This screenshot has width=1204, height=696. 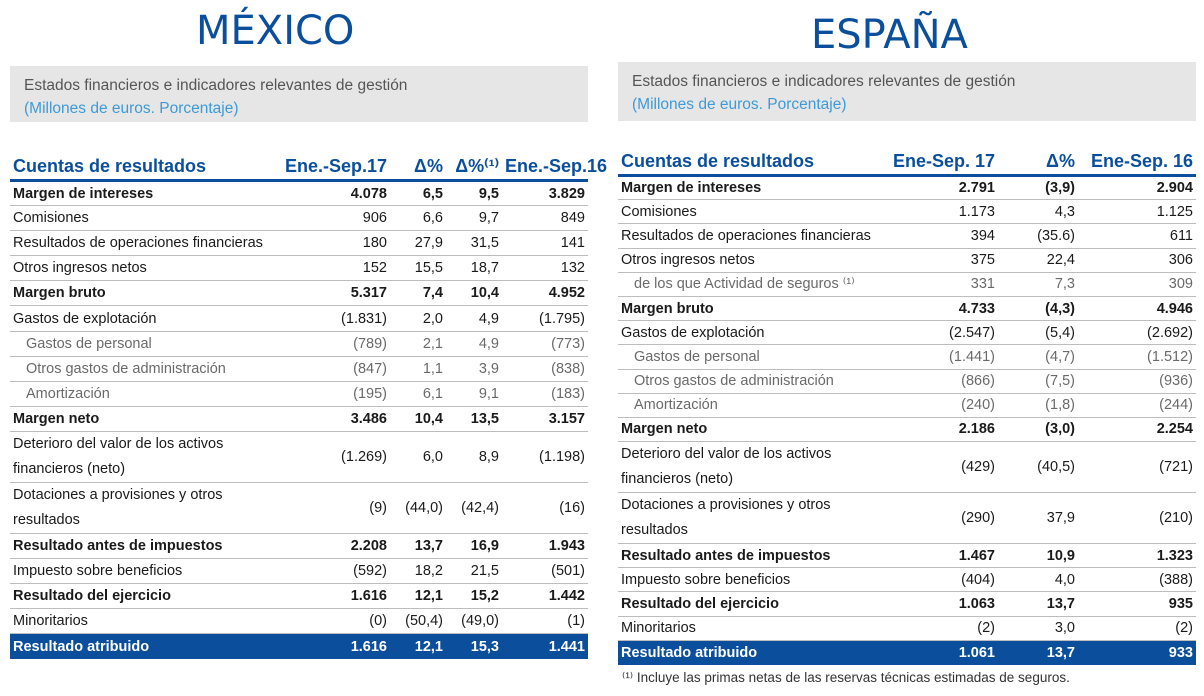 I want to click on spain-cell-3: (1.512), so click(x=1137, y=357).